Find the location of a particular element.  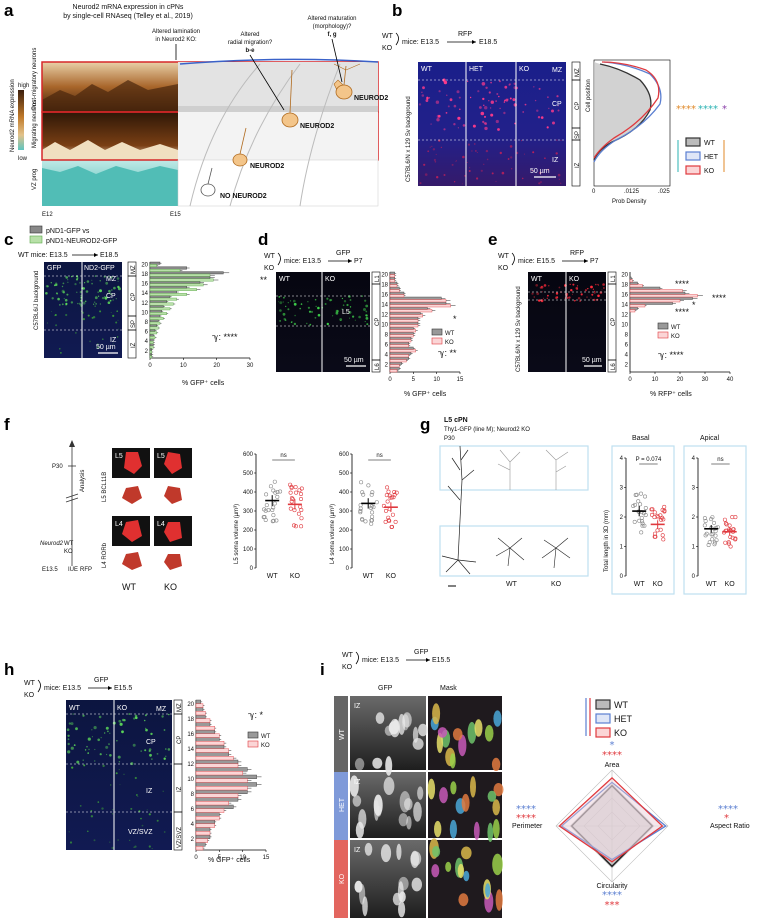

tree-ko: KO is located at coordinates (556, 584).